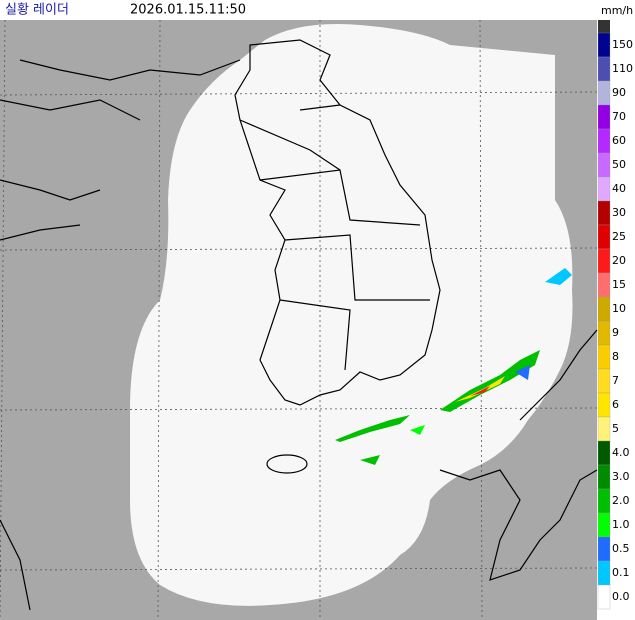  What do you see at coordinates (621, 524) in the screenshot?
I see `legend-label: 1.0` at bounding box center [621, 524].